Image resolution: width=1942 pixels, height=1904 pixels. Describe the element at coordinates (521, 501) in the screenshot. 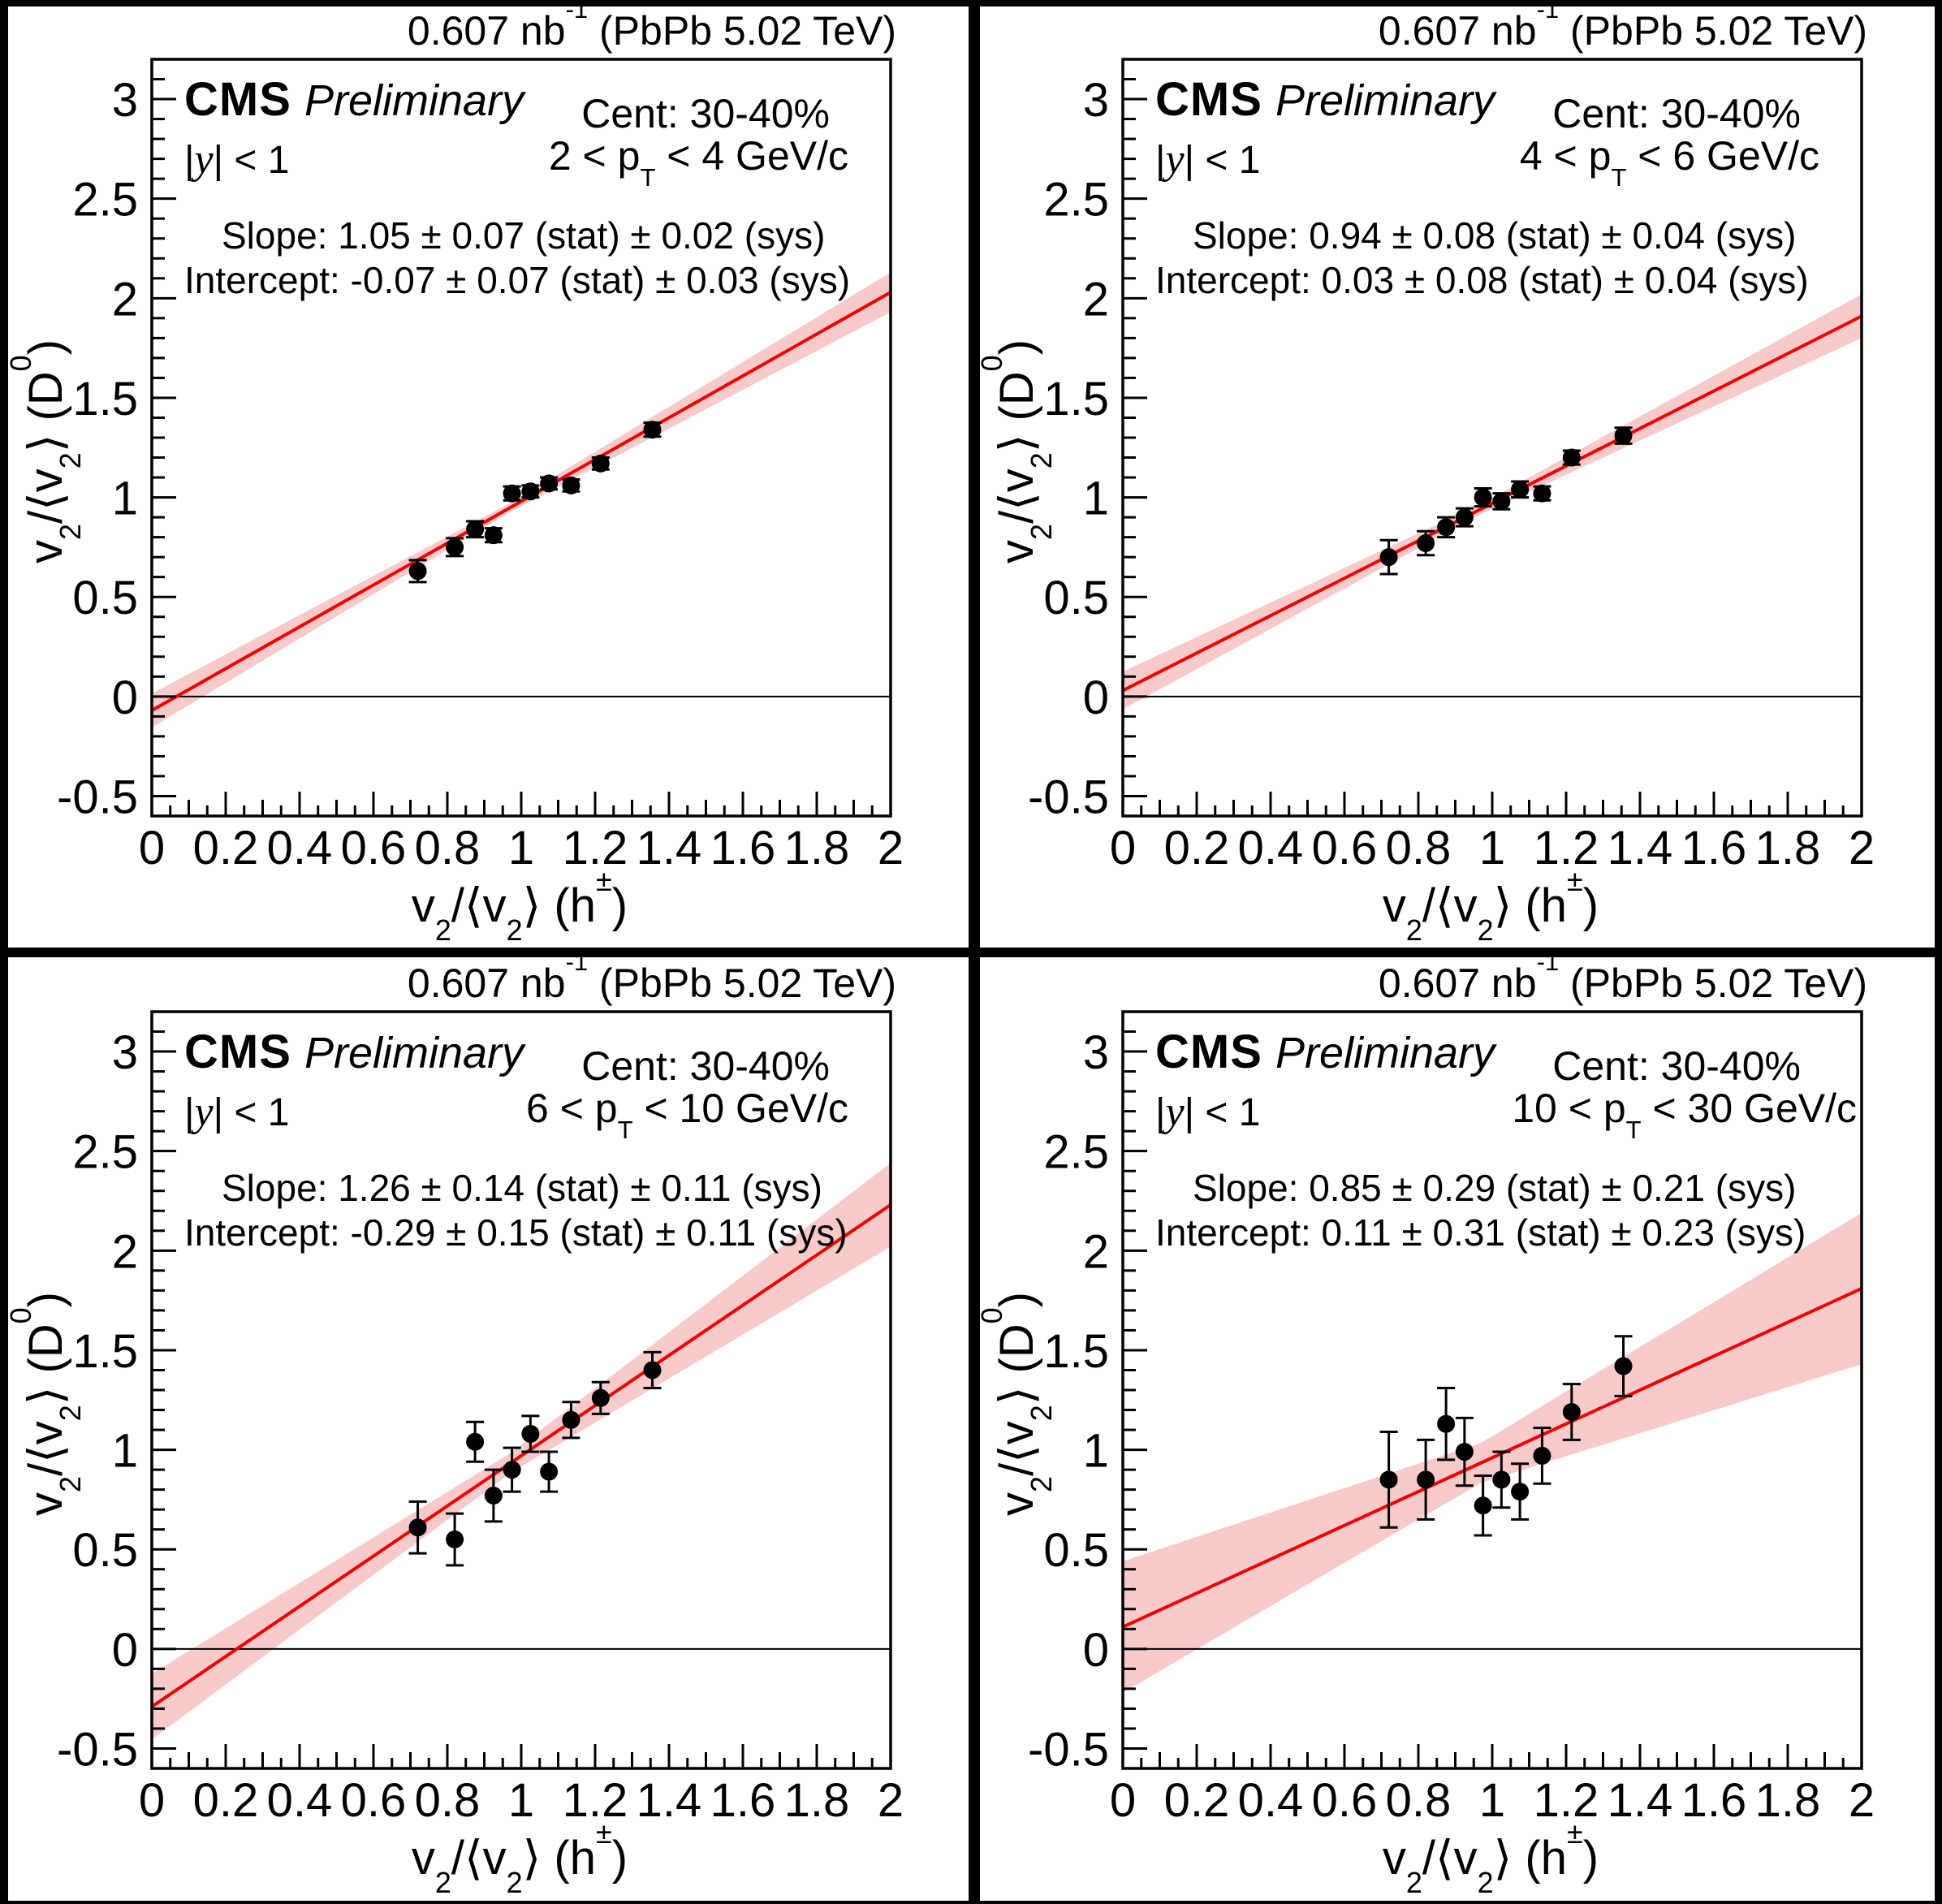

I see `fit-line` at that location.